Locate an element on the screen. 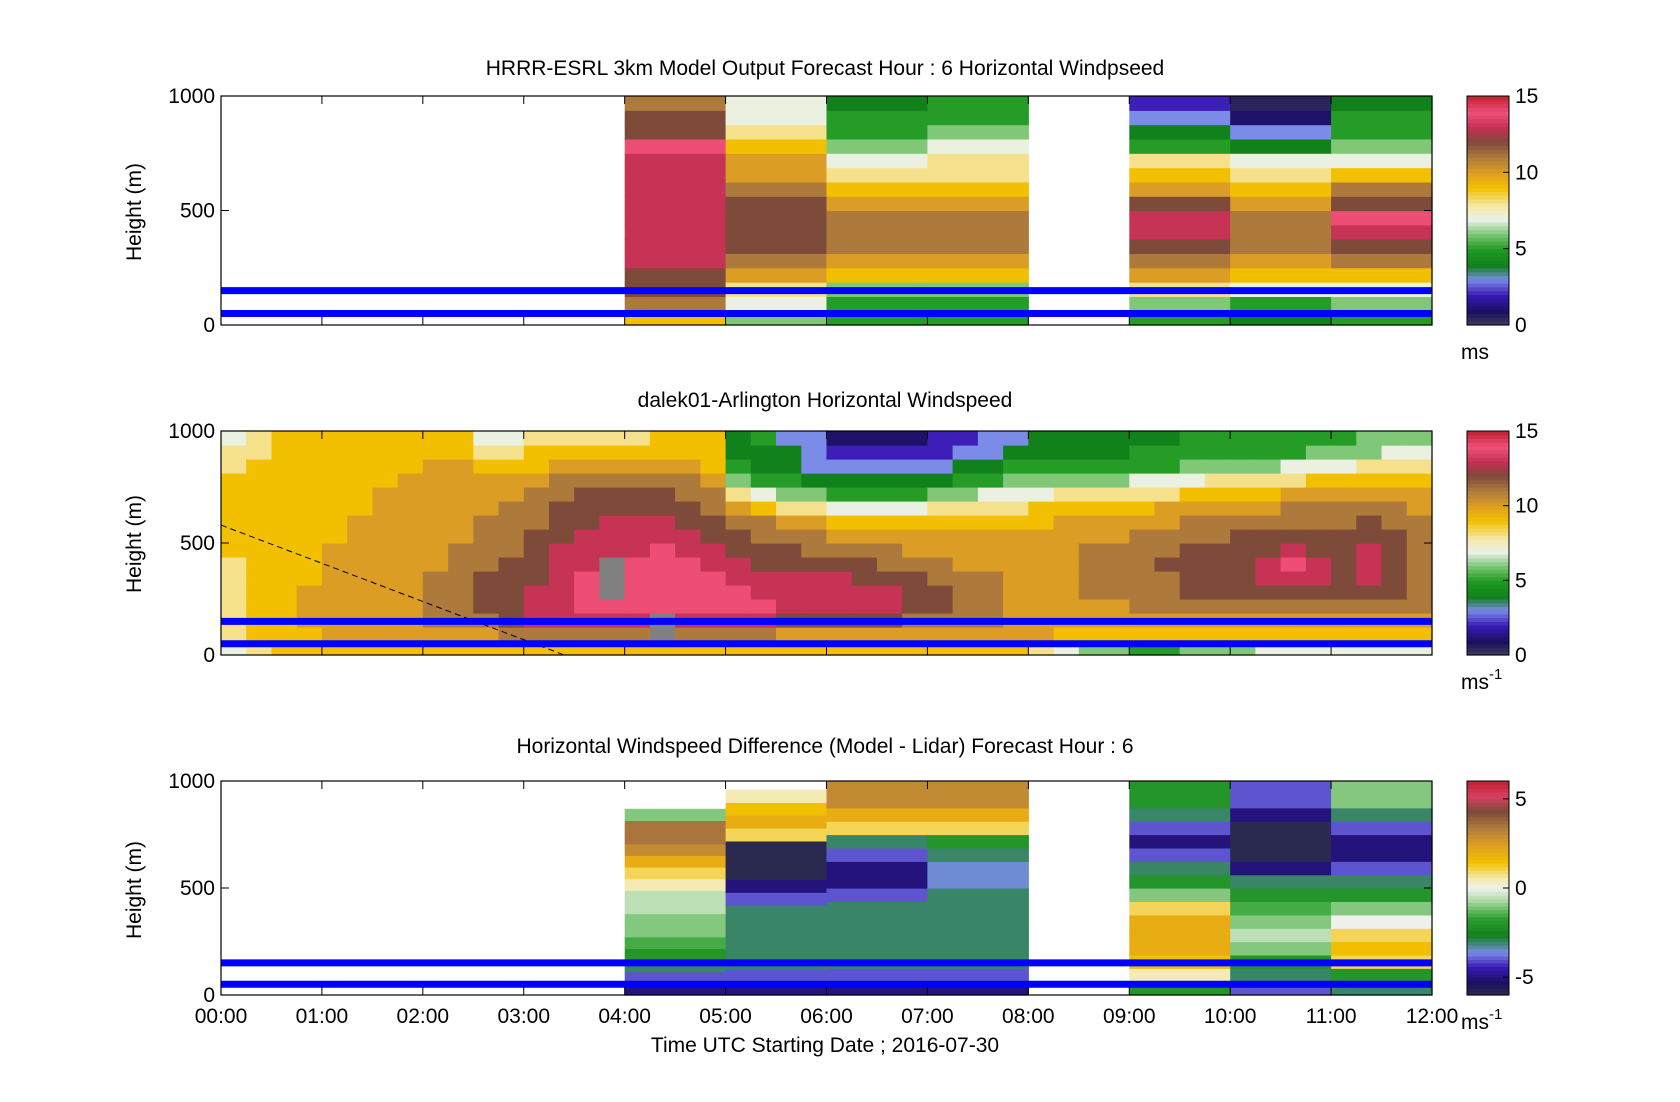 This screenshot has height=1102, width=1680. colorbar-unit: ms is located at coordinates (1475, 352).